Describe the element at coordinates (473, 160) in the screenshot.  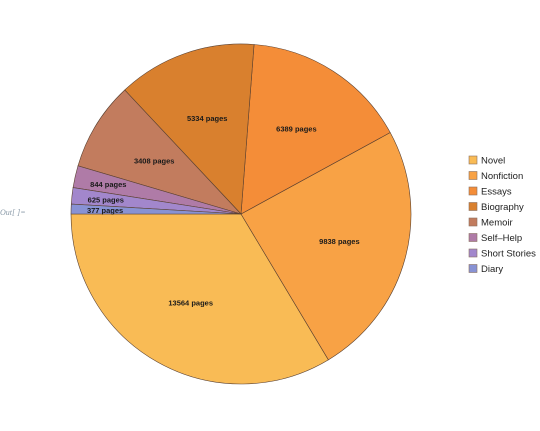
I see `legend-swatch-novel` at that location.